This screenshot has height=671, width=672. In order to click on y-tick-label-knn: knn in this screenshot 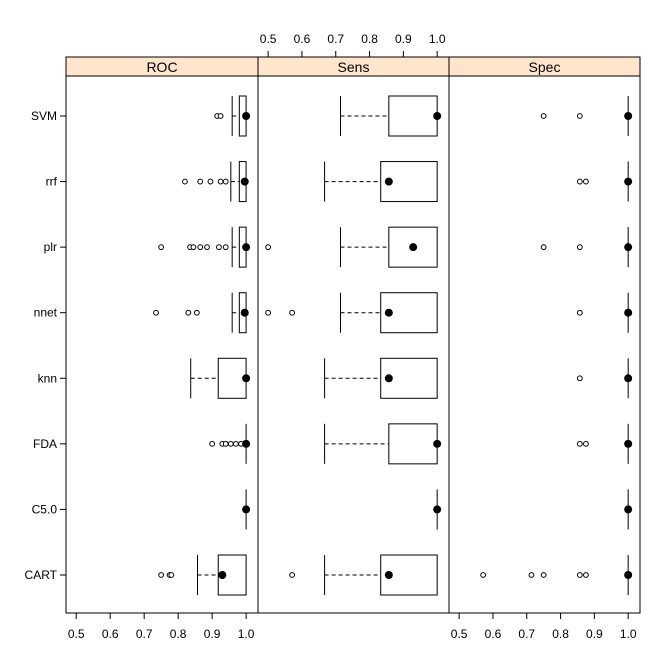, I will do `click(47, 378)`.